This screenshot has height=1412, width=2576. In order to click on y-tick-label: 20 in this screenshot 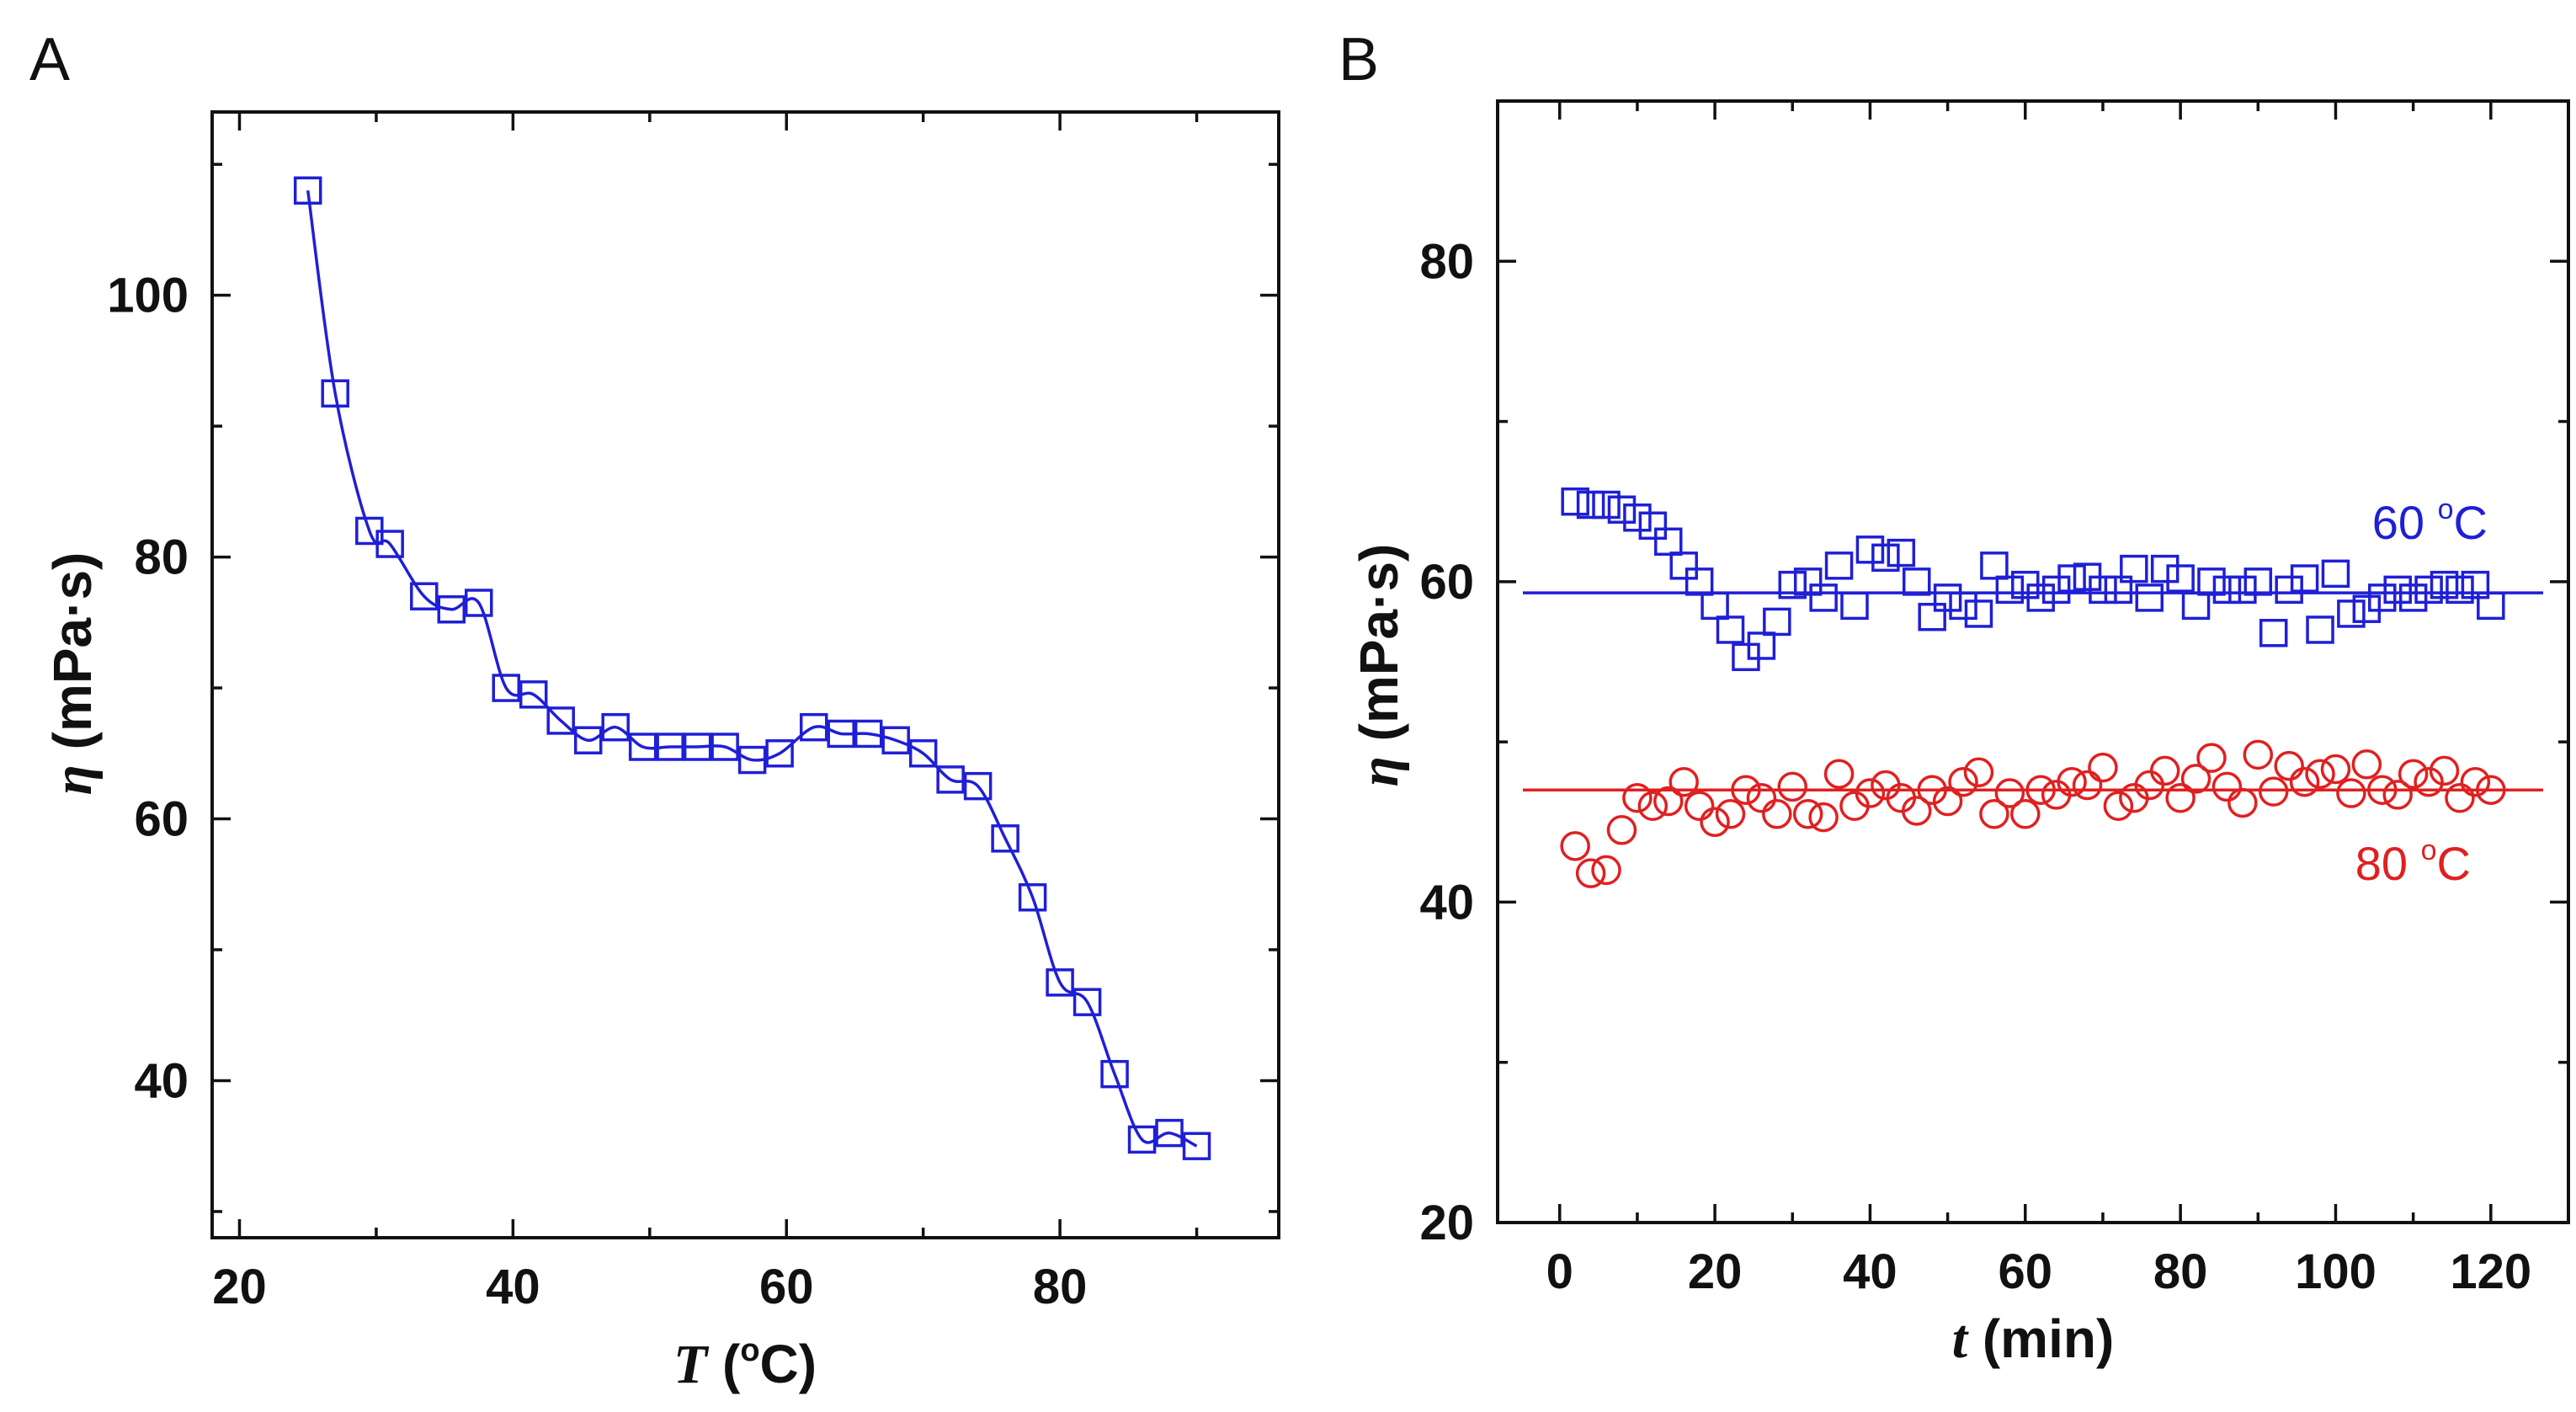, I will do `click(1446, 1223)`.